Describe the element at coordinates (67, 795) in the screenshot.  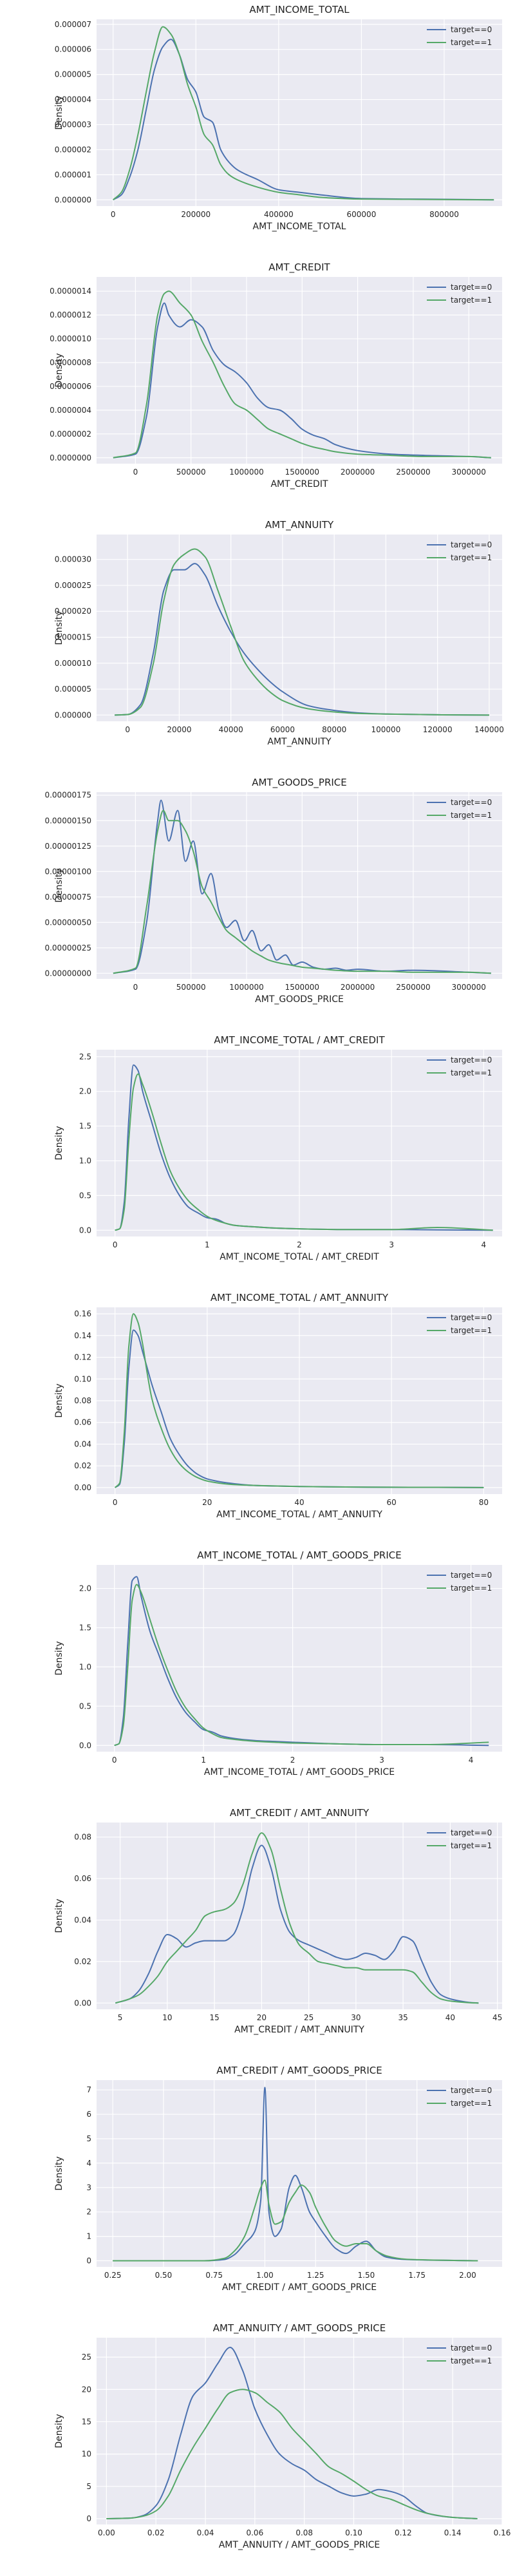
I see `y-tick-label: 0.00000175` at that location.